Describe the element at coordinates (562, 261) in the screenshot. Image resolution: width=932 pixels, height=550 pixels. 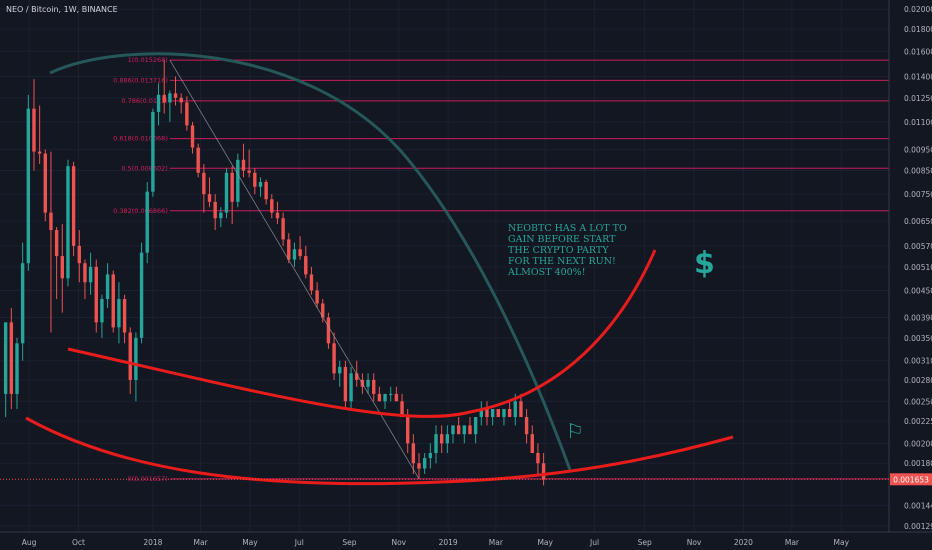
I see `note-line: FOR THE NEXT RUN!` at that location.